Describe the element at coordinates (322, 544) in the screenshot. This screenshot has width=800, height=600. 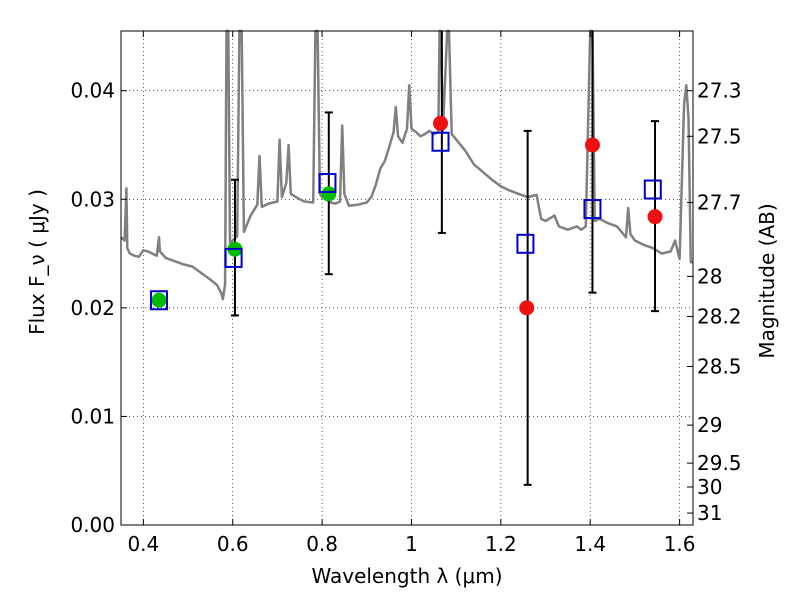
I see `x-tick-label: 0.8` at that location.